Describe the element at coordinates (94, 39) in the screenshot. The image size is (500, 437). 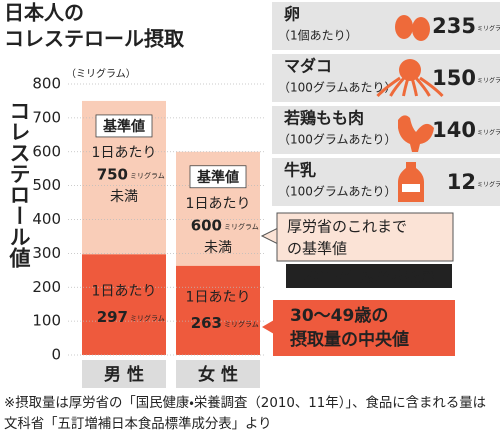
I see `title-line: コレステロール摂取` at that location.